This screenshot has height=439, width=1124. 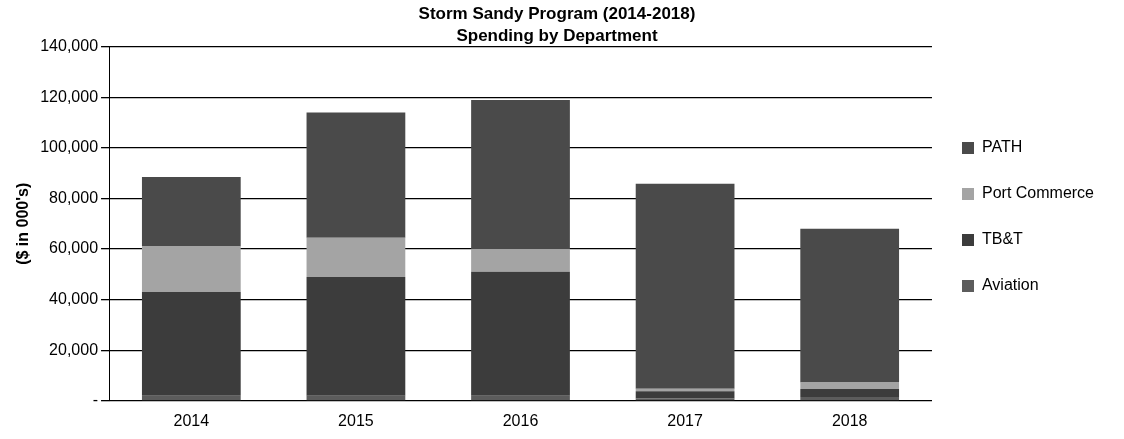 What do you see at coordinates (356, 420) in the screenshot?
I see `x-tick-label: 2015` at bounding box center [356, 420].